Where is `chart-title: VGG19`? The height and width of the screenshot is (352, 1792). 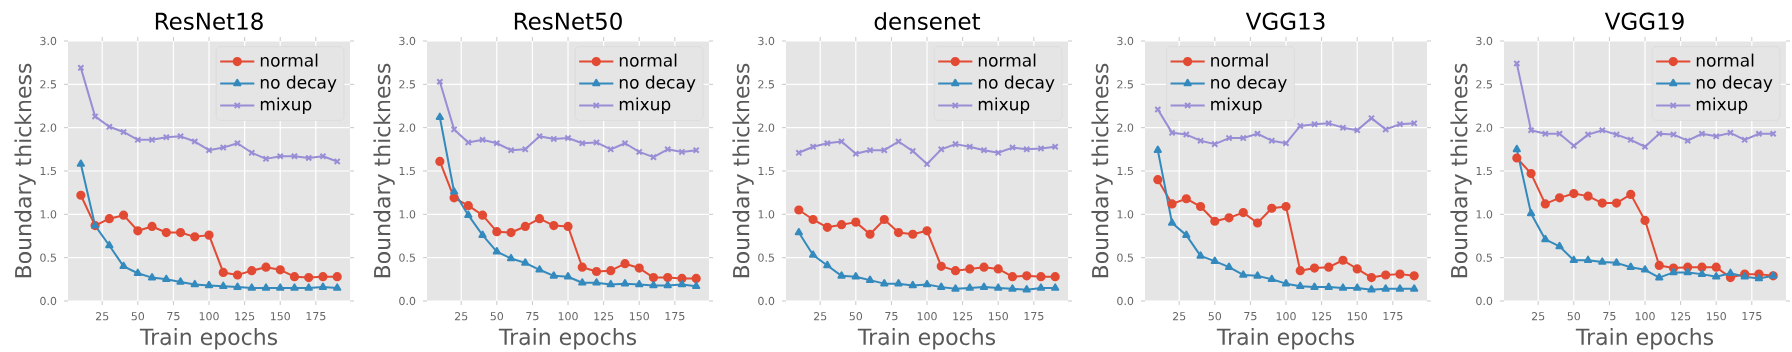
chart-title: VGG19 is located at coordinates (1644, 21).